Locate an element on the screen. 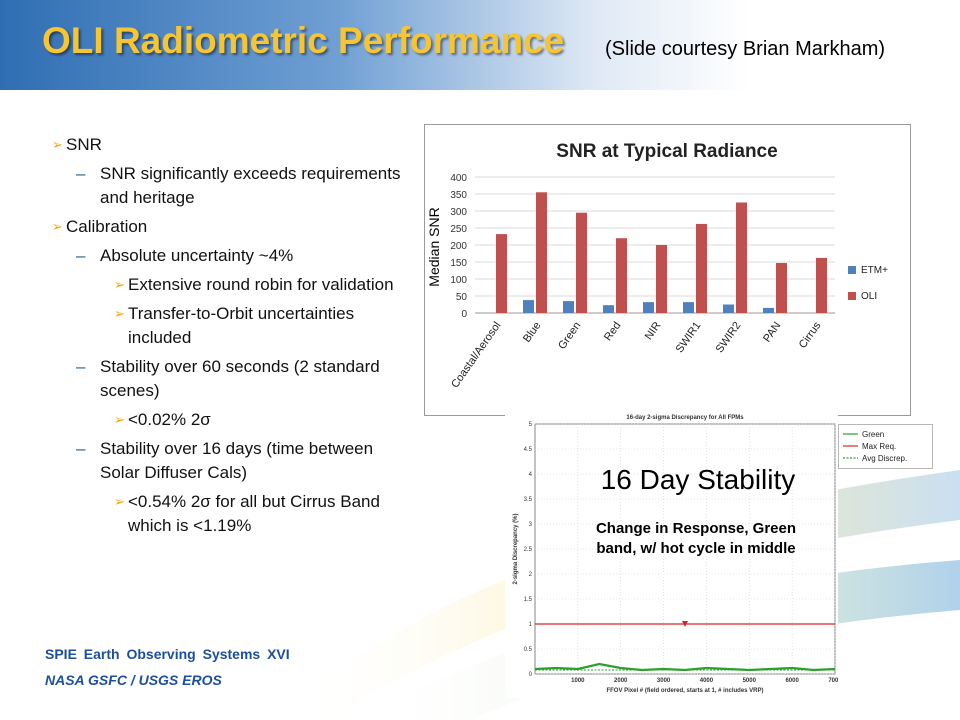 This screenshot has width=960, height=720. x-tick-label: 6000 is located at coordinates (792, 681).